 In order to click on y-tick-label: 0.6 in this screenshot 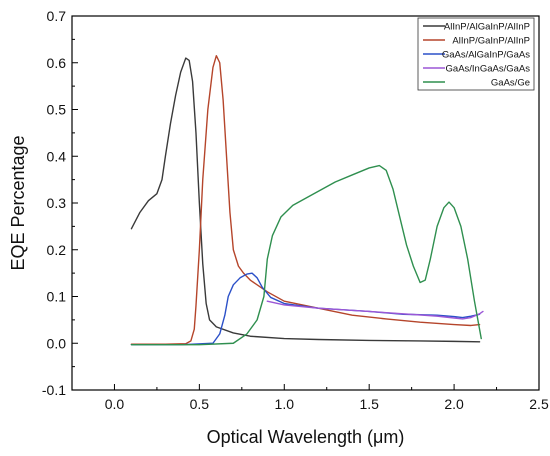, I will do `click(57, 63)`.